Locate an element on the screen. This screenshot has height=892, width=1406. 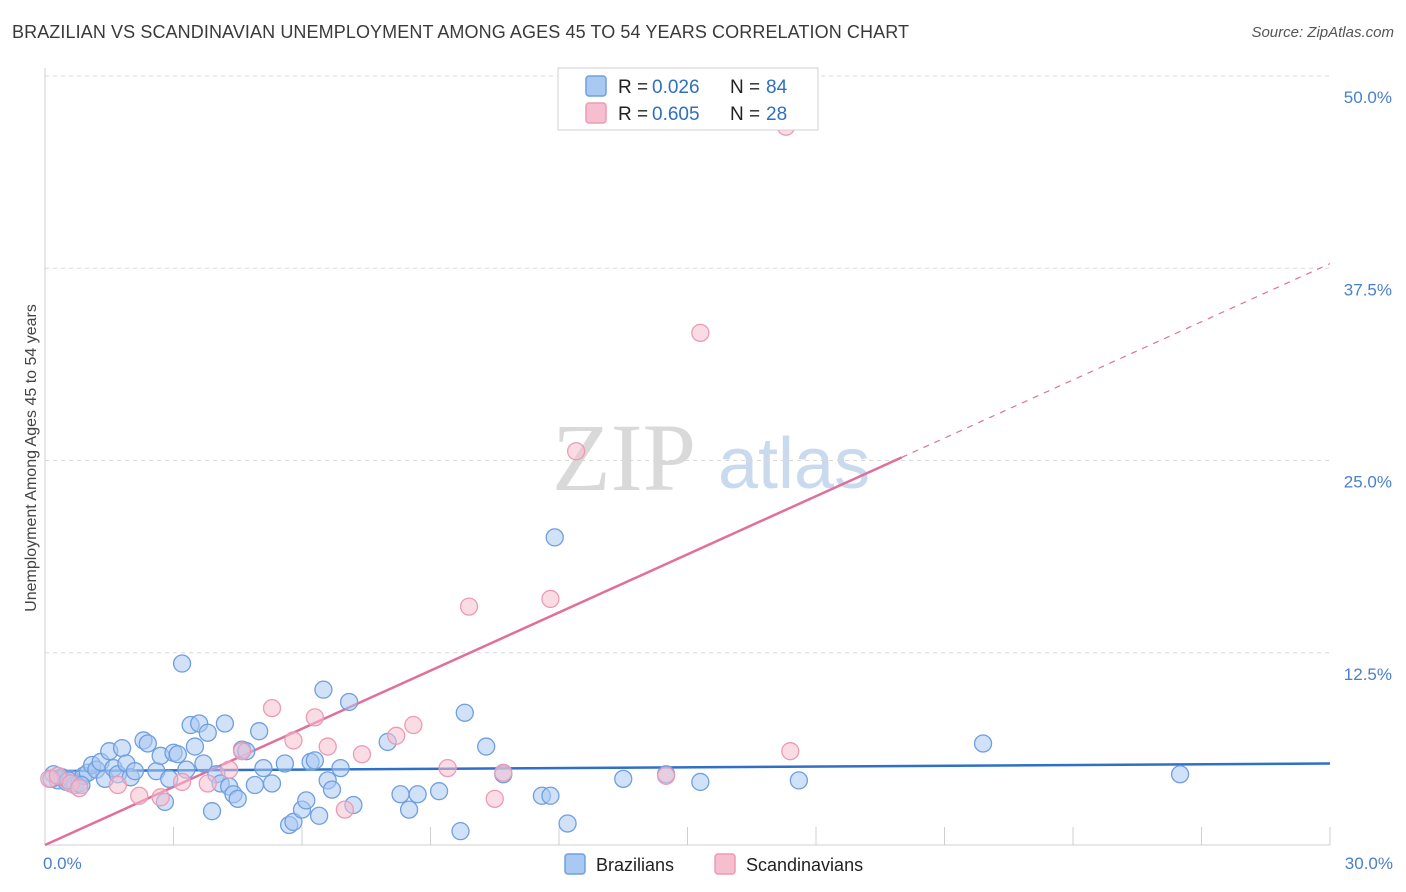
series-label-brazilians: Brazilians is located at coordinates (635, 865).